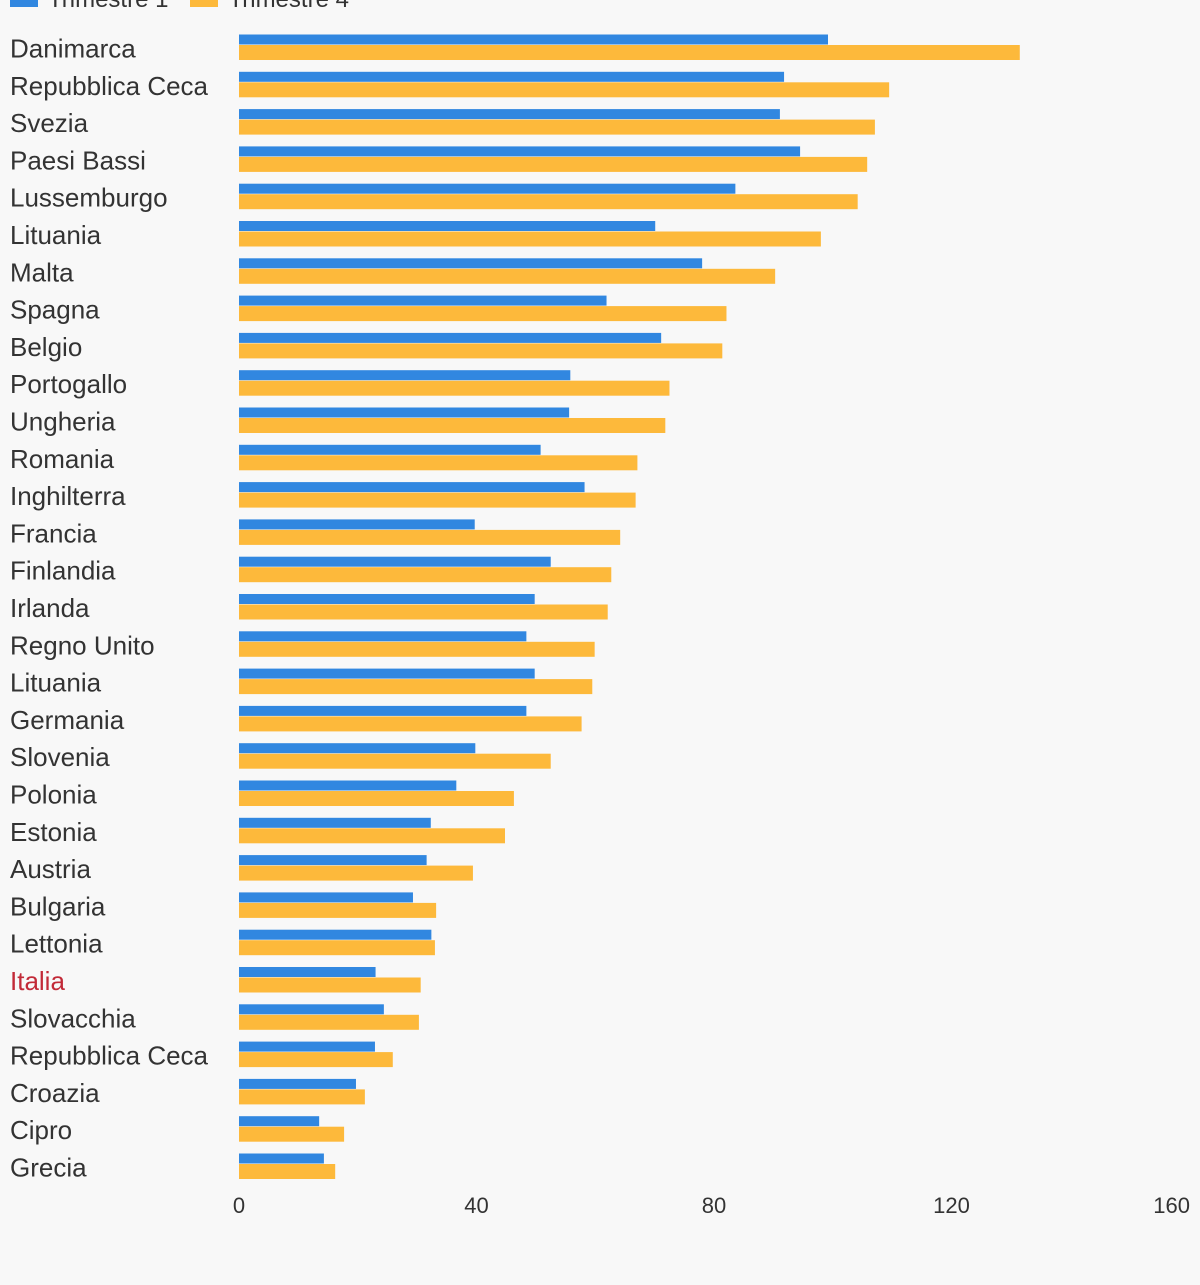  What do you see at coordinates (179, 7) in the screenshot?
I see `legend: Trimestre 1 Trimestre 4` at bounding box center [179, 7].